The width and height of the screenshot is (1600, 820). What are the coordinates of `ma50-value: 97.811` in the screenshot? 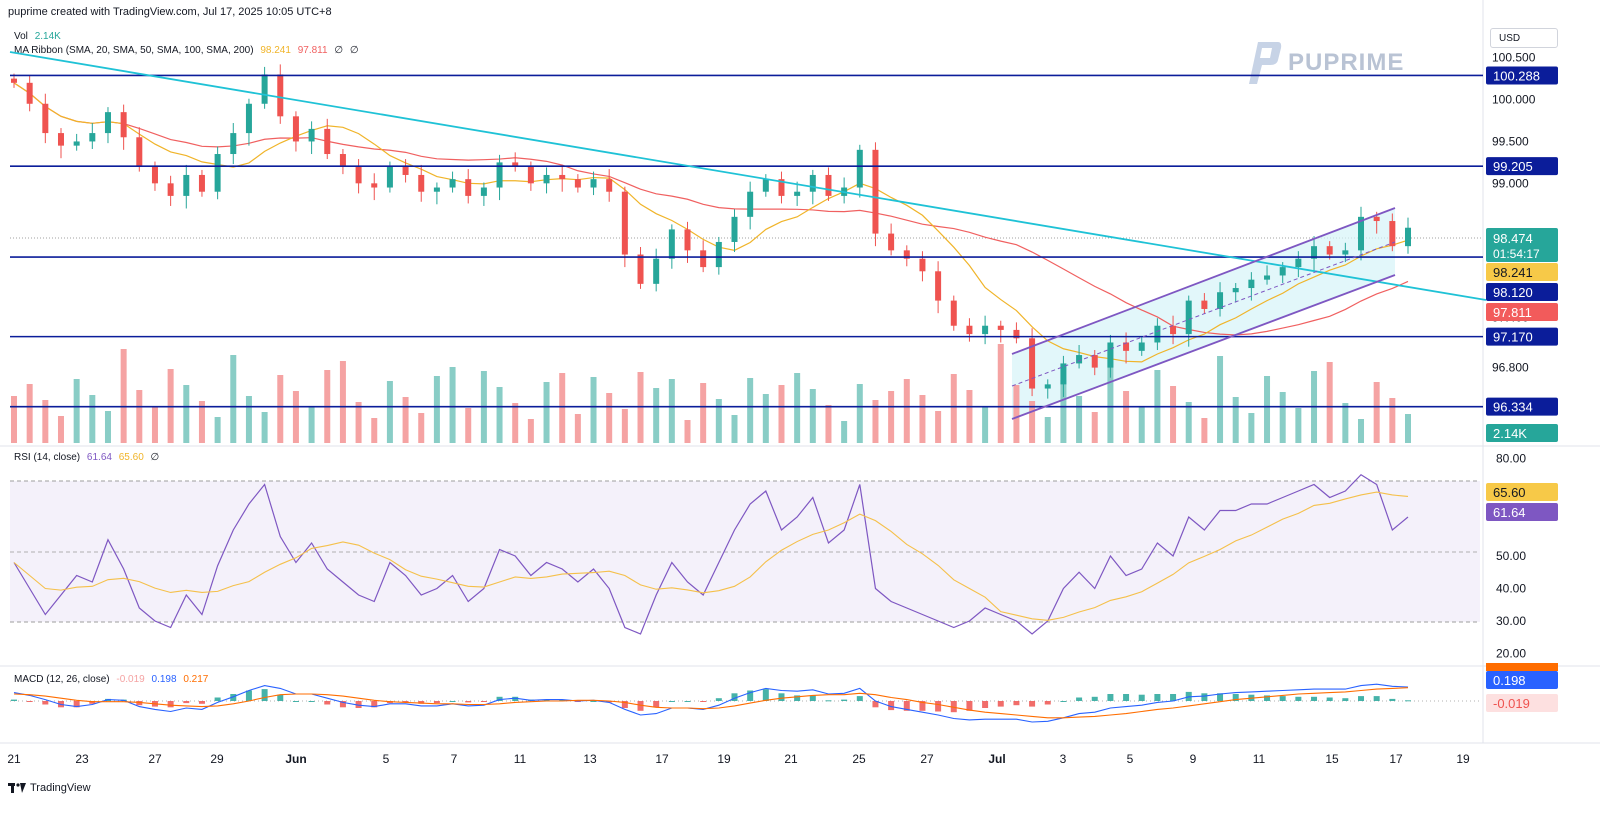 It's located at (312, 50).